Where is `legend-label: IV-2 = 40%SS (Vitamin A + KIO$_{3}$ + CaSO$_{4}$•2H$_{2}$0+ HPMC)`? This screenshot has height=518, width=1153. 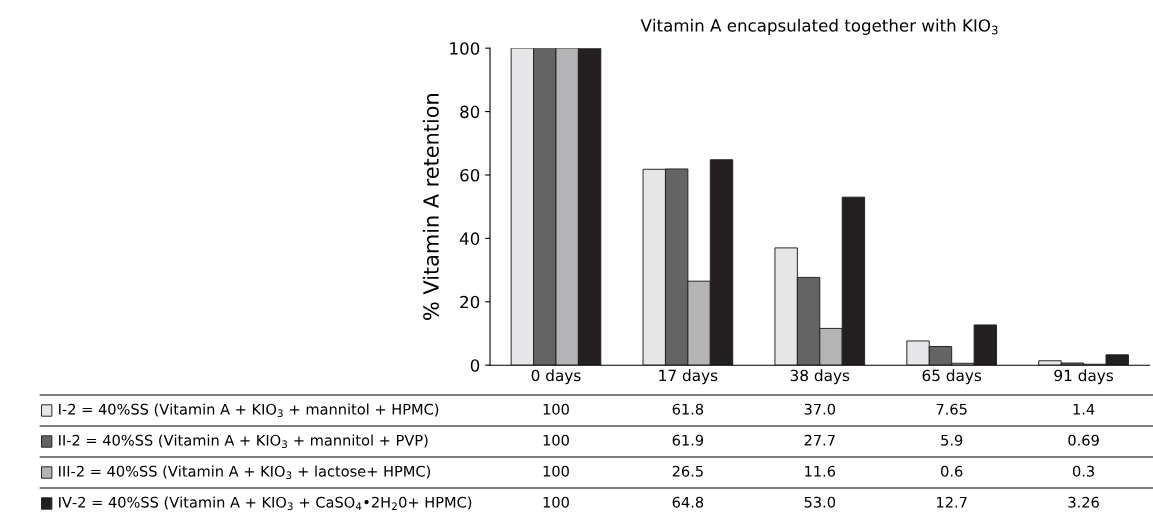
legend-label: IV-2 = 40%SS (Vitamin A + KIO$_{3}$ + CaSO$_{4}$•2H$_{2}$0+ HPMC) is located at coordinates (265, 503).